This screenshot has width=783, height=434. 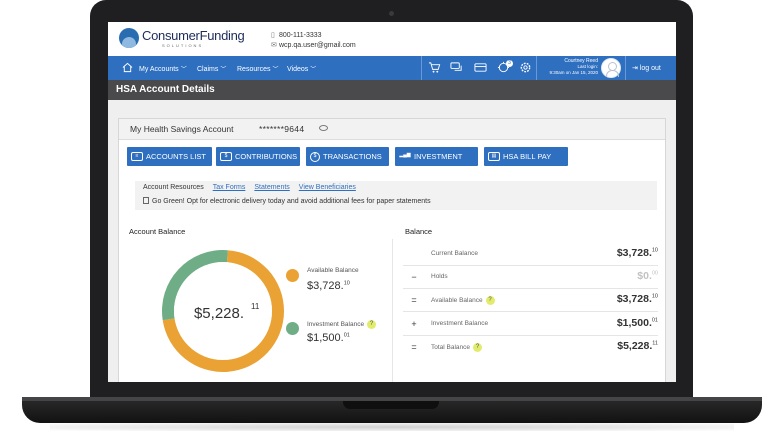 I want to click on total-balance-cents: 11, so click(x=255, y=306).